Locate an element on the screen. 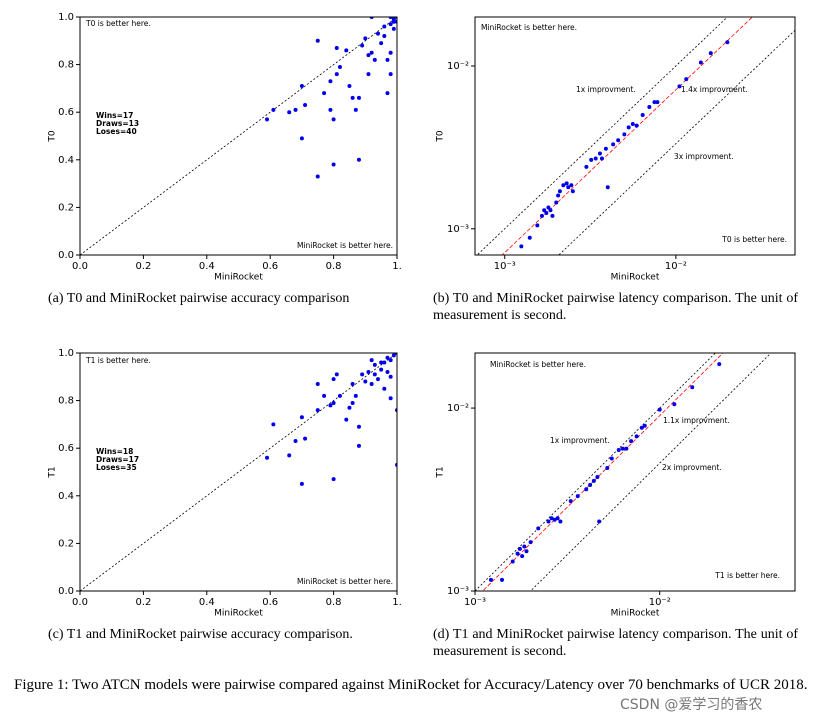  annotation: 1x improvment. is located at coordinates (580, 440).